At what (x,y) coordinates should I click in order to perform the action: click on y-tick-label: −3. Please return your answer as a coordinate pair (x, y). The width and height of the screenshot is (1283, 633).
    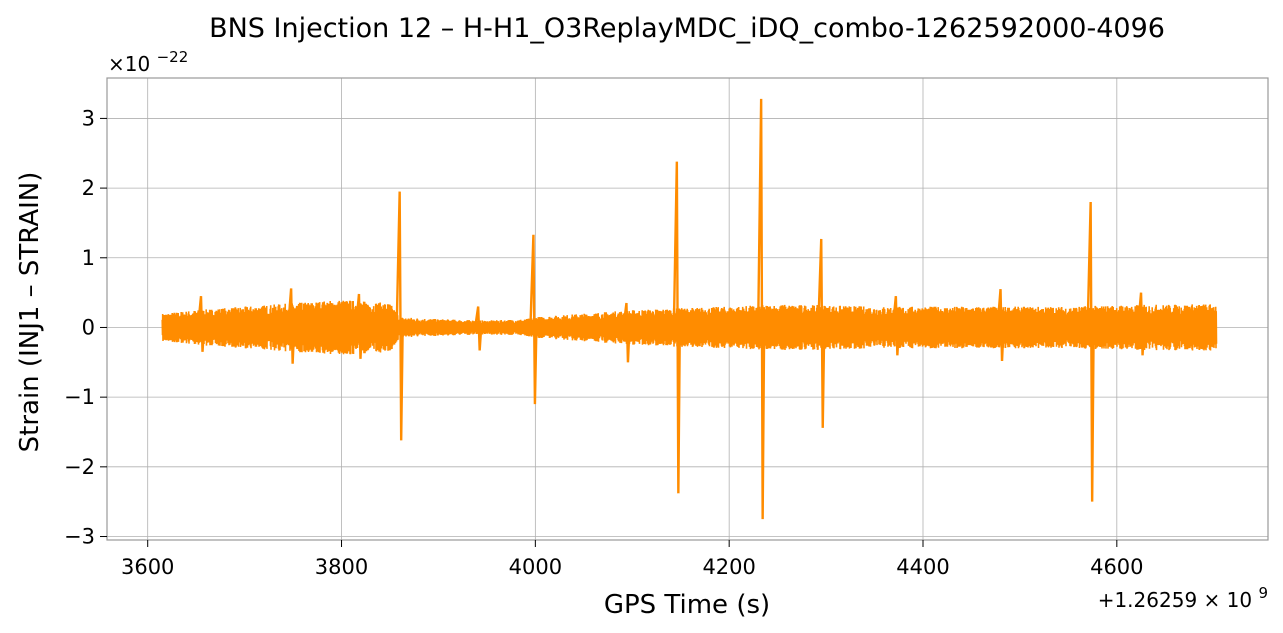
    Looking at the image, I should click on (79, 537).